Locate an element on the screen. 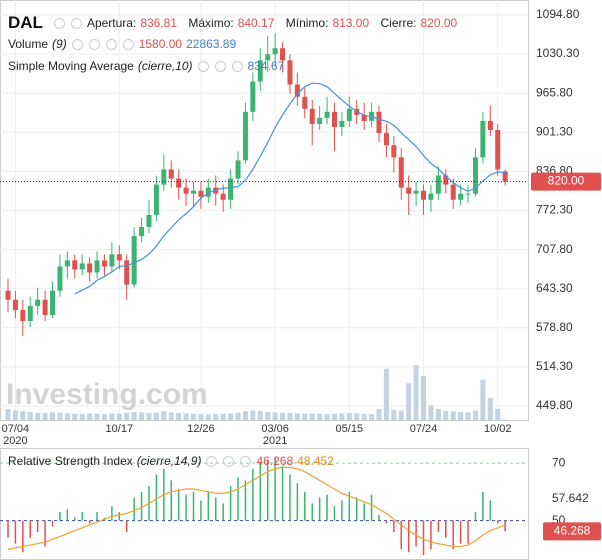 Image resolution: width=602 pixels, height=560 pixels. volume-params: (9) is located at coordinates (59, 44).